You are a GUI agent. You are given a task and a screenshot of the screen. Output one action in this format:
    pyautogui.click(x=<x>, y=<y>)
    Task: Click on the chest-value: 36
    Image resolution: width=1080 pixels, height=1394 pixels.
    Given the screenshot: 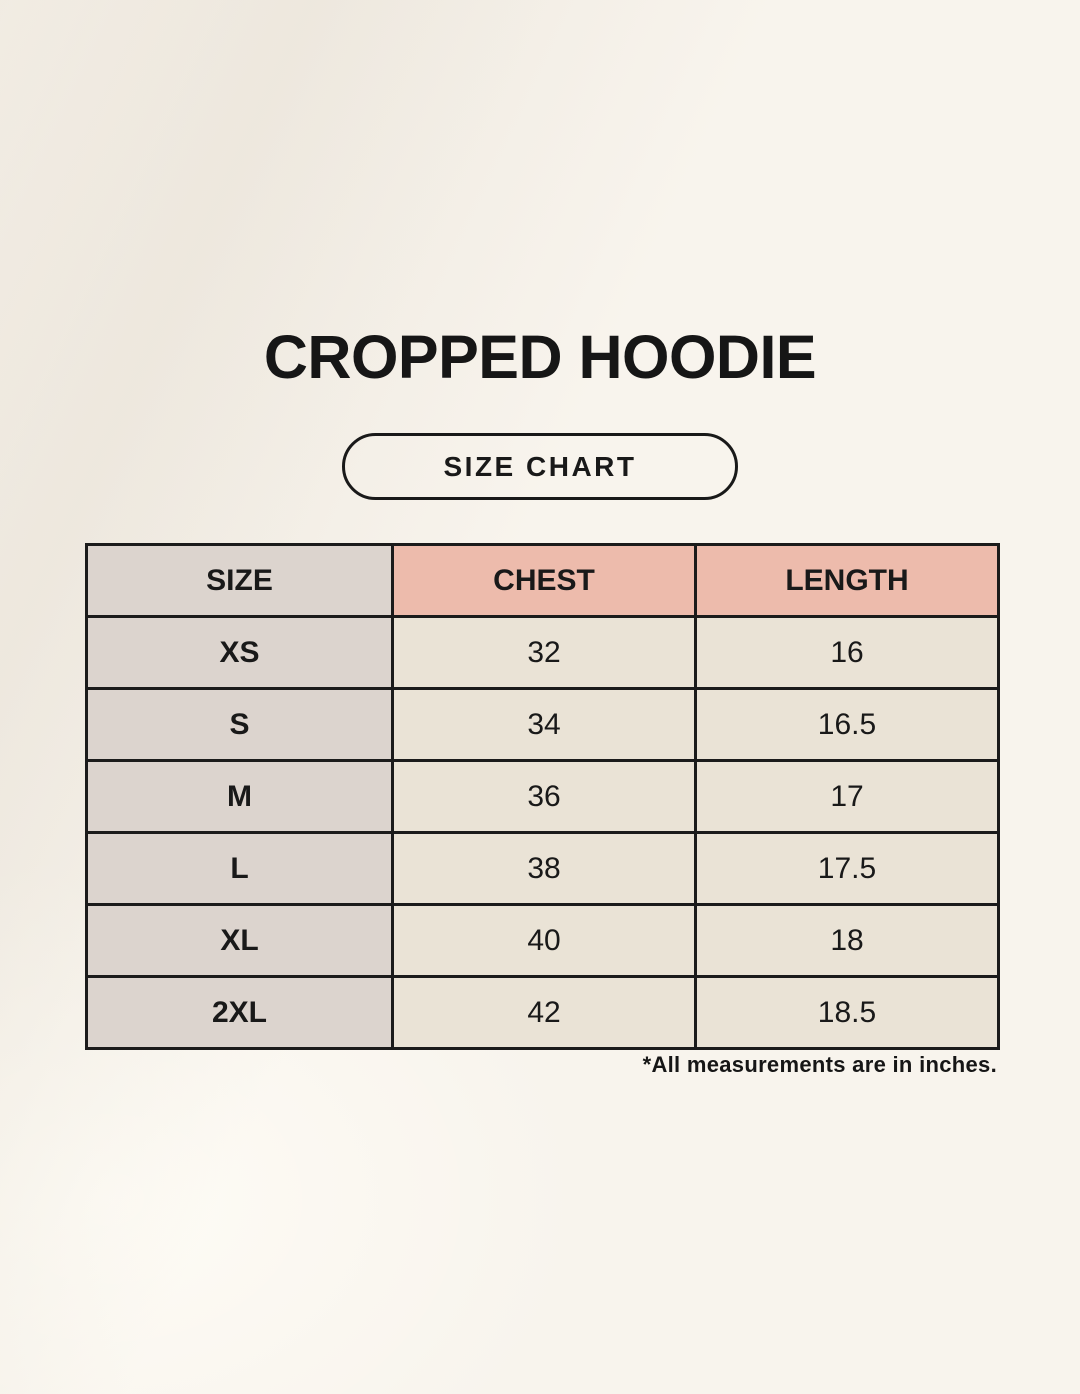 What is the action you would take?
    pyautogui.click(x=544, y=796)
    